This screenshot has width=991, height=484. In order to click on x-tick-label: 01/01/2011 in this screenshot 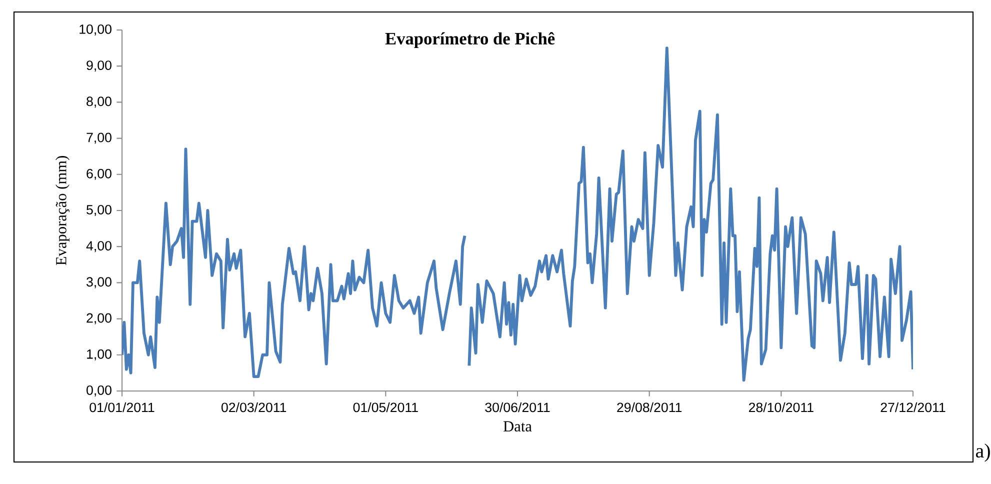, I will do `click(122, 407)`.